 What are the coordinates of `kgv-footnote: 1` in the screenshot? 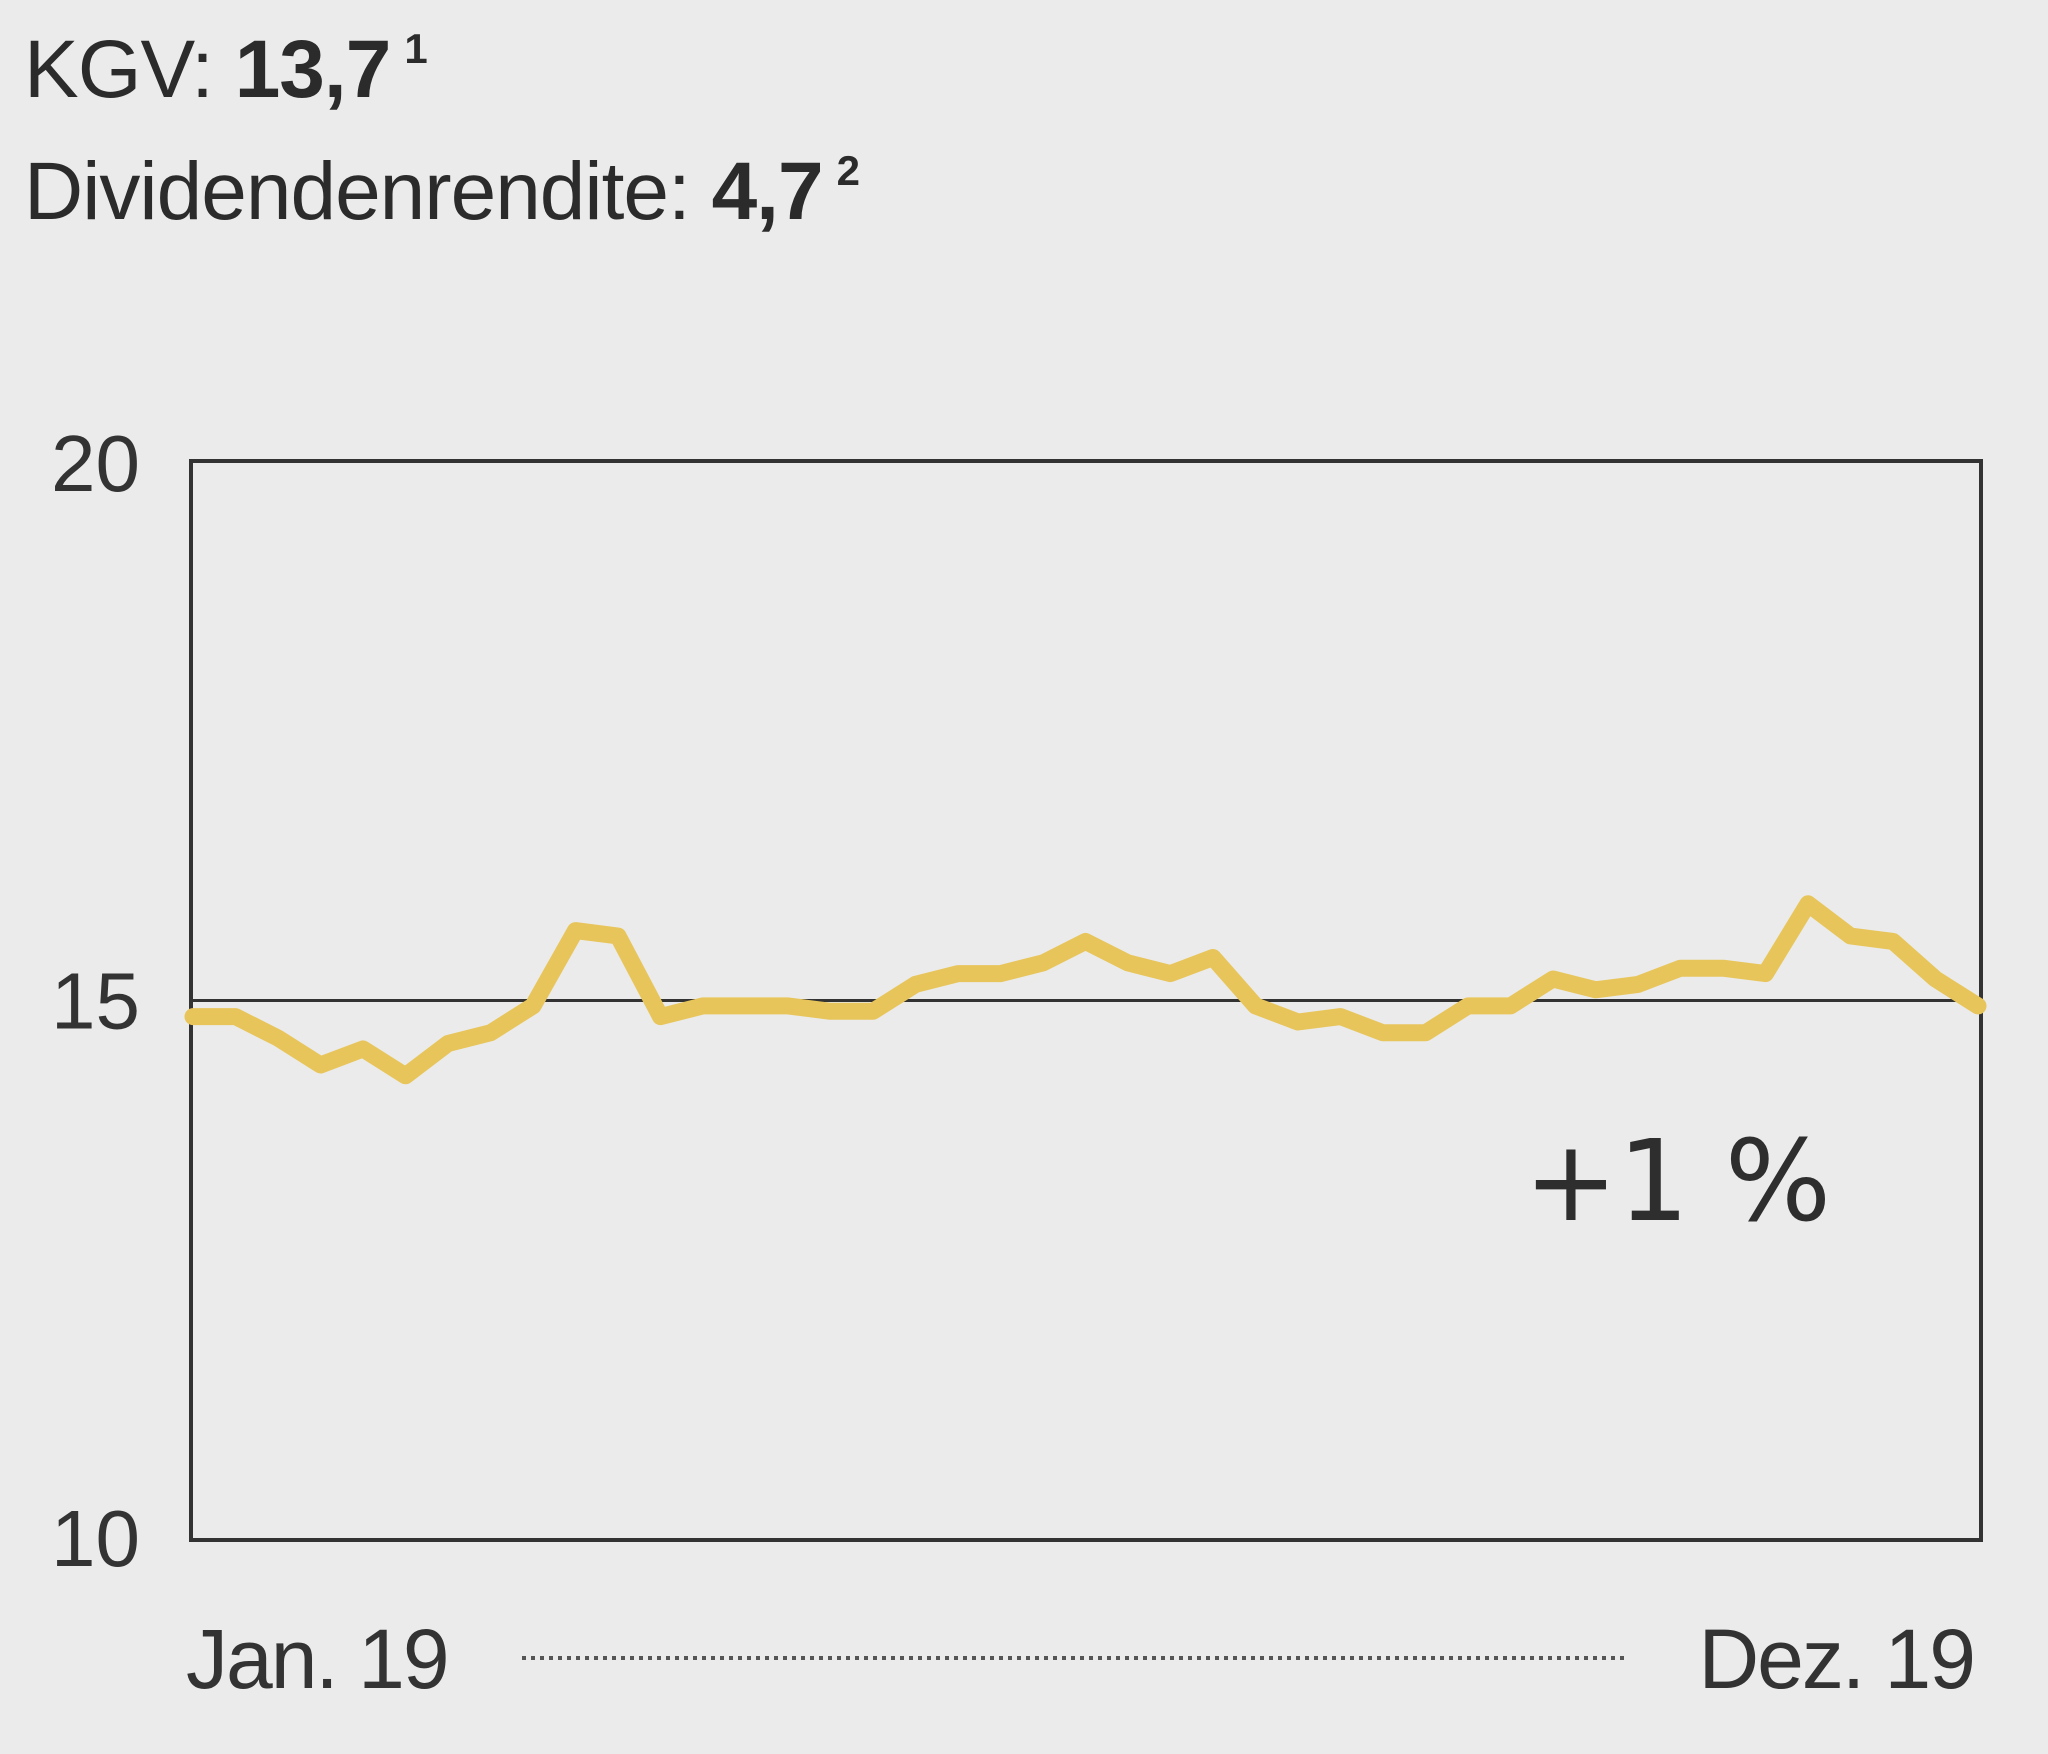 It's located at (415, 48).